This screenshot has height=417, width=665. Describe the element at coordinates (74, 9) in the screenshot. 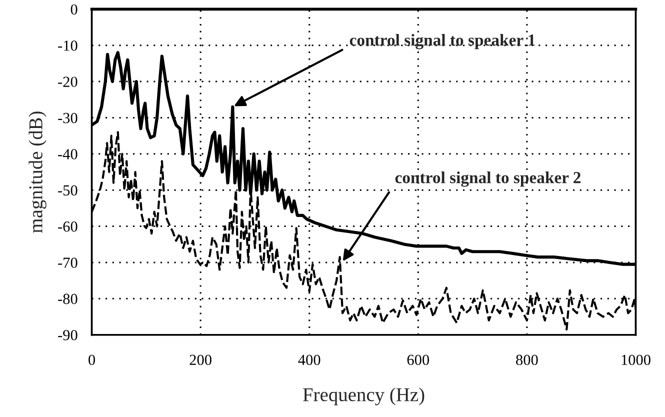

I see `y-tick-label: 0` at that location.